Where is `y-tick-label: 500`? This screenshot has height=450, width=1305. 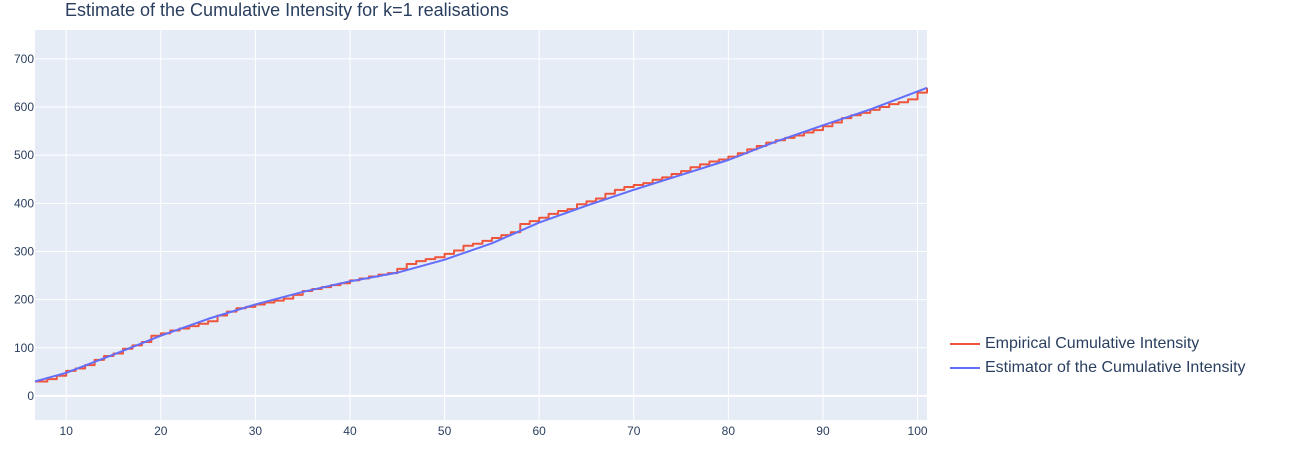
y-tick-label: 500 is located at coordinates (24, 155).